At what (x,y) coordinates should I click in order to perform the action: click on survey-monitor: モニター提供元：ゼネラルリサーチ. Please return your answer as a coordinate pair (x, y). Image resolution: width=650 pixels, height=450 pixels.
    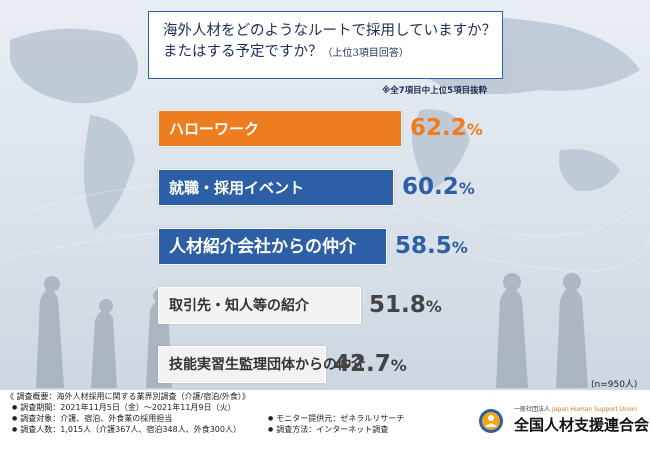
    Looking at the image, I should click on (336, 418).